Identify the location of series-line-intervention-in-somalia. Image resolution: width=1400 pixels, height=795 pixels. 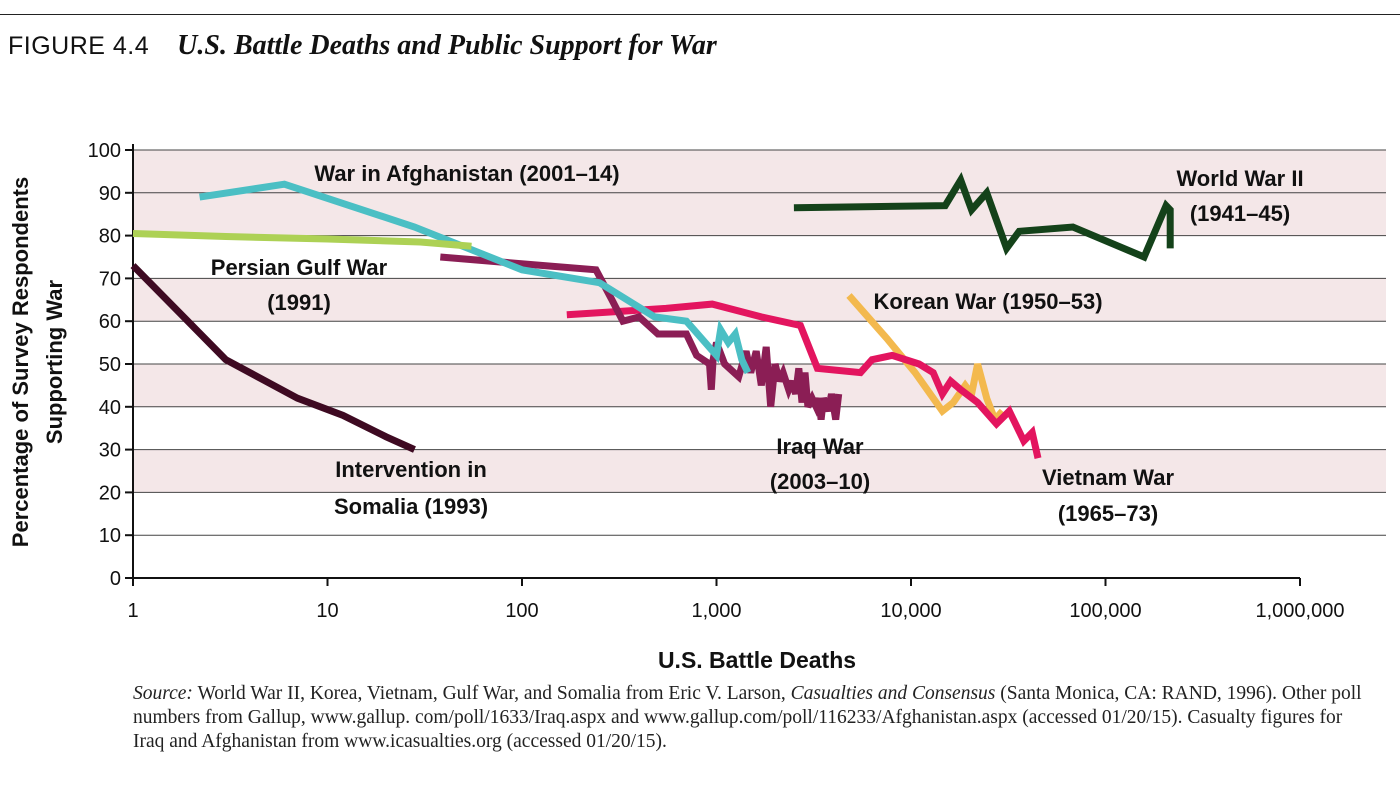
(273, 358).